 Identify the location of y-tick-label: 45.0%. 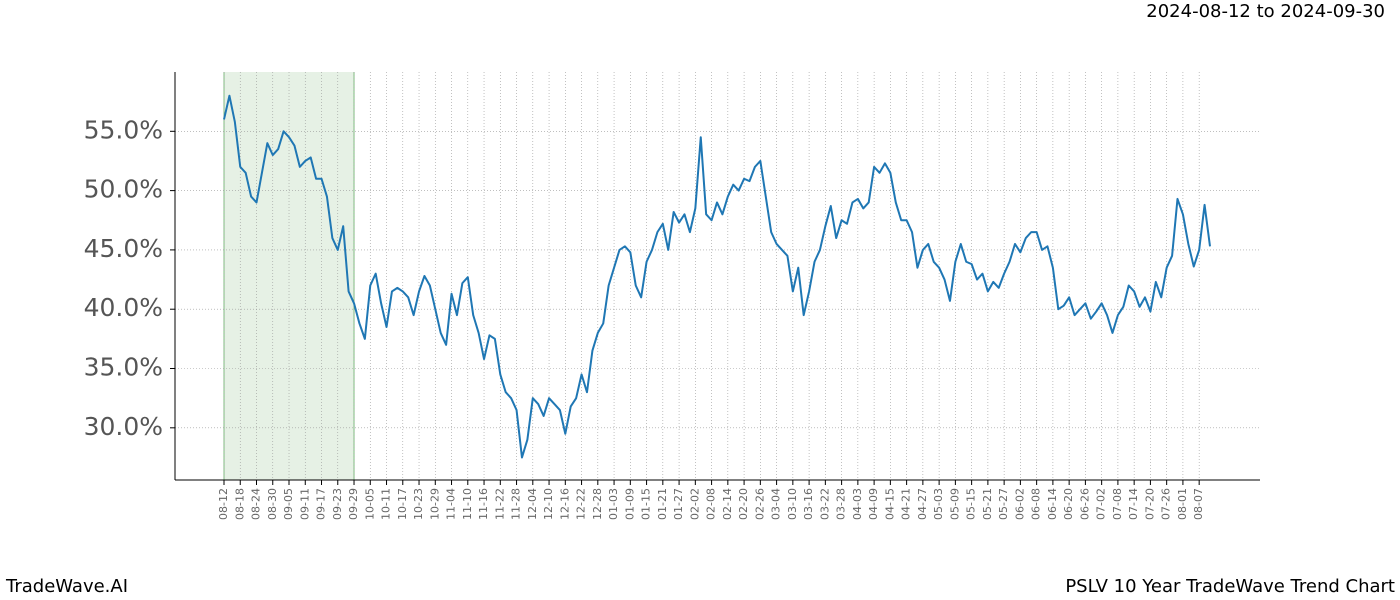
(123, 248).